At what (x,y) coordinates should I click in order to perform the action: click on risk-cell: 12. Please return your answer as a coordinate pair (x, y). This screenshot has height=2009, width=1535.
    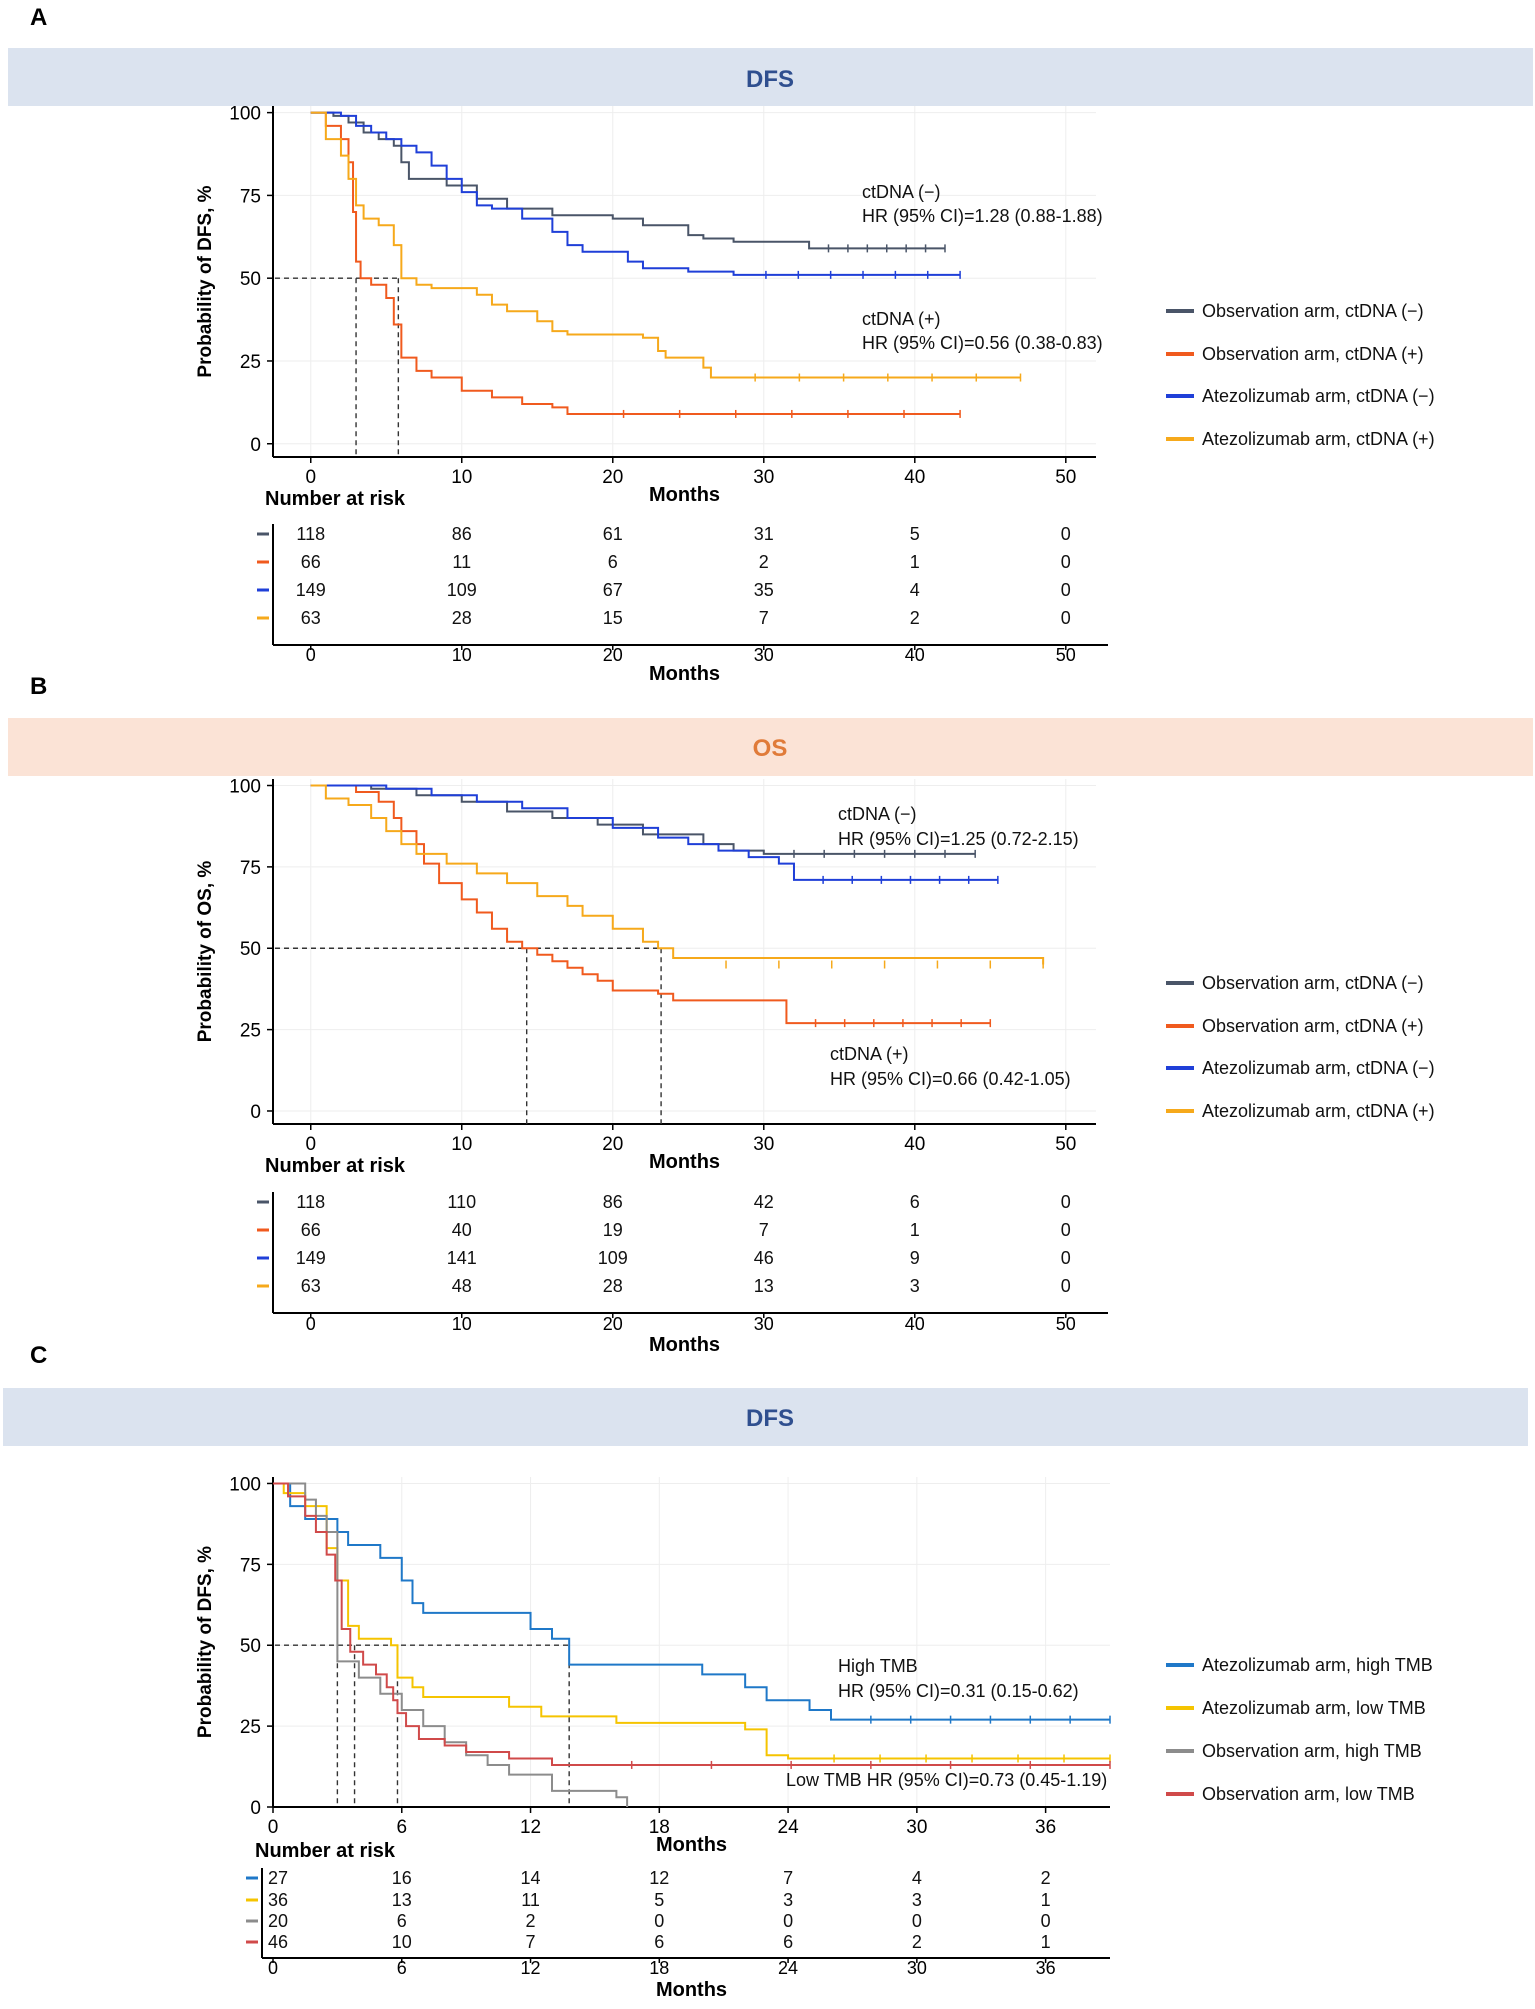
    Looking at the image, I should click on (659, 1878).